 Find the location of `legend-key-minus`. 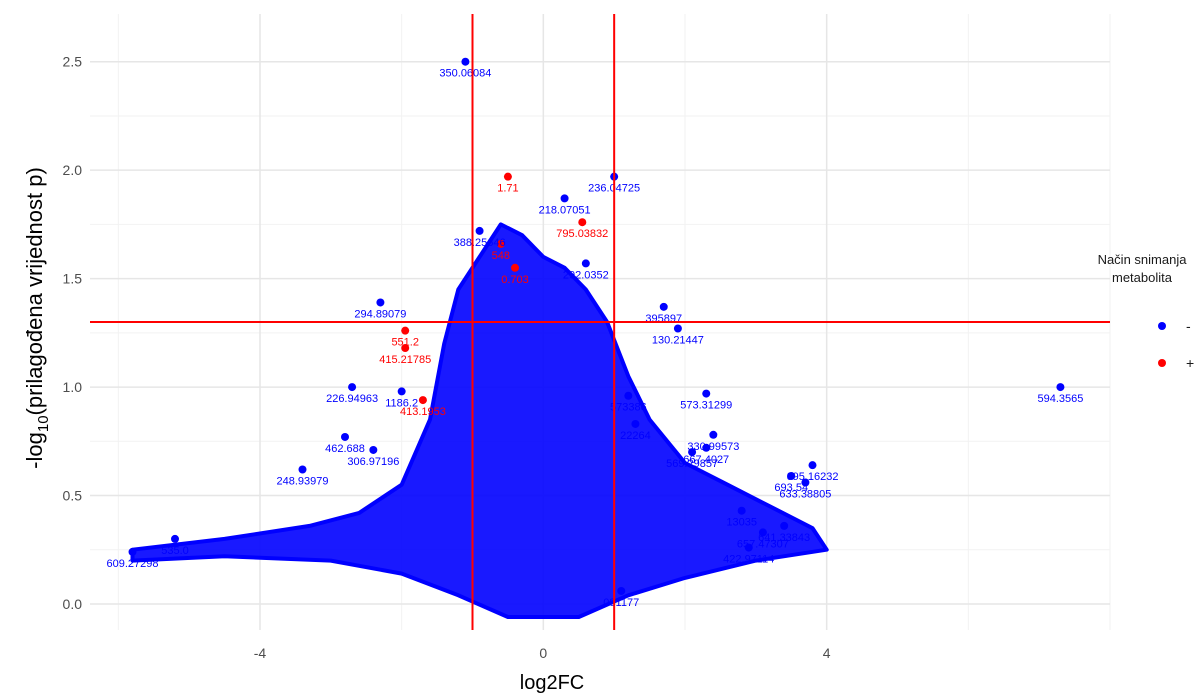

legend-key-minus is located at coordinates (1162, 326).